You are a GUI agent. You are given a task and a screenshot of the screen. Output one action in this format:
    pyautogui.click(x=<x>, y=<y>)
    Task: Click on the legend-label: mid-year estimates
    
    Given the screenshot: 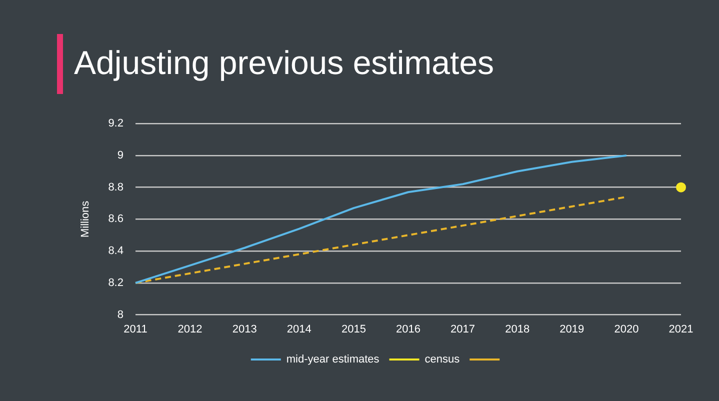 What is the action you would take?
    pyautogui.click(x=333, y=360)
    